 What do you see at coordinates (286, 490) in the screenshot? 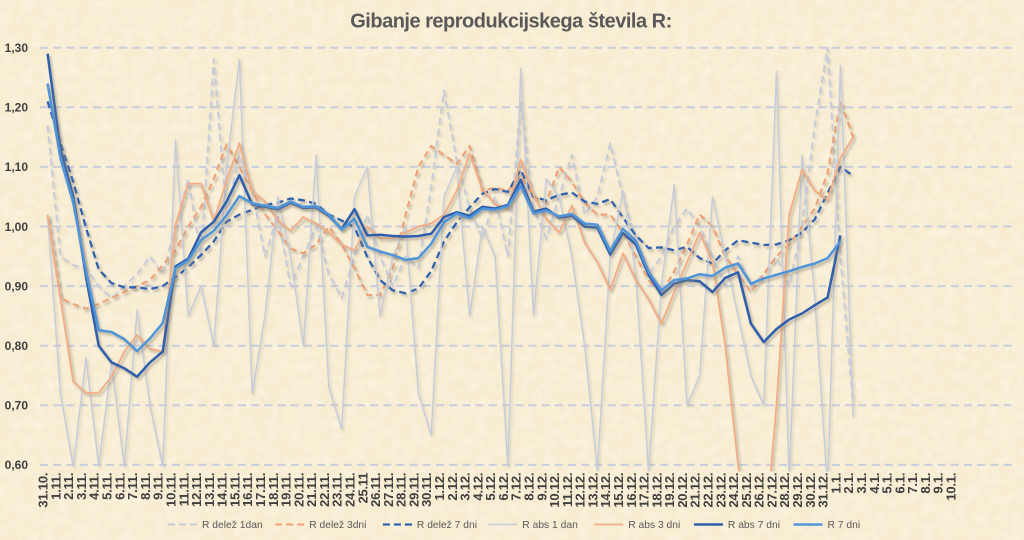
I see `svg-text: 19.11.` at bounding box center [286, 490].